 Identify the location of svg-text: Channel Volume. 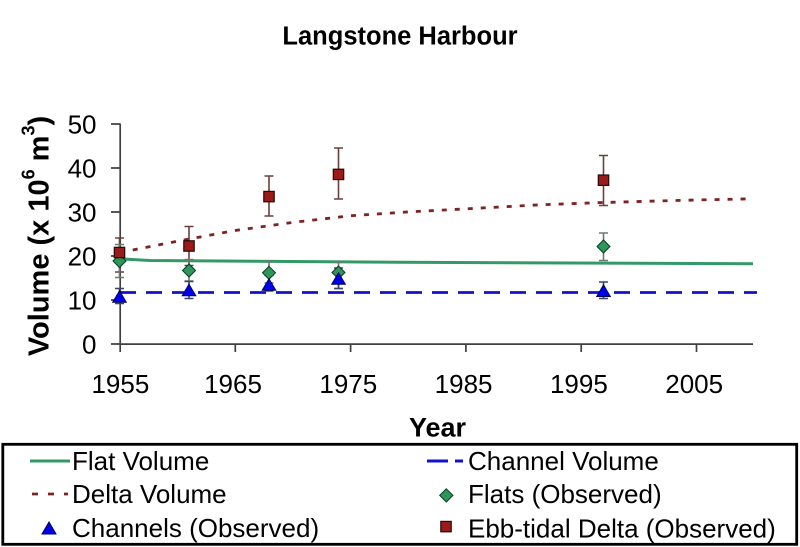
(563, 461).